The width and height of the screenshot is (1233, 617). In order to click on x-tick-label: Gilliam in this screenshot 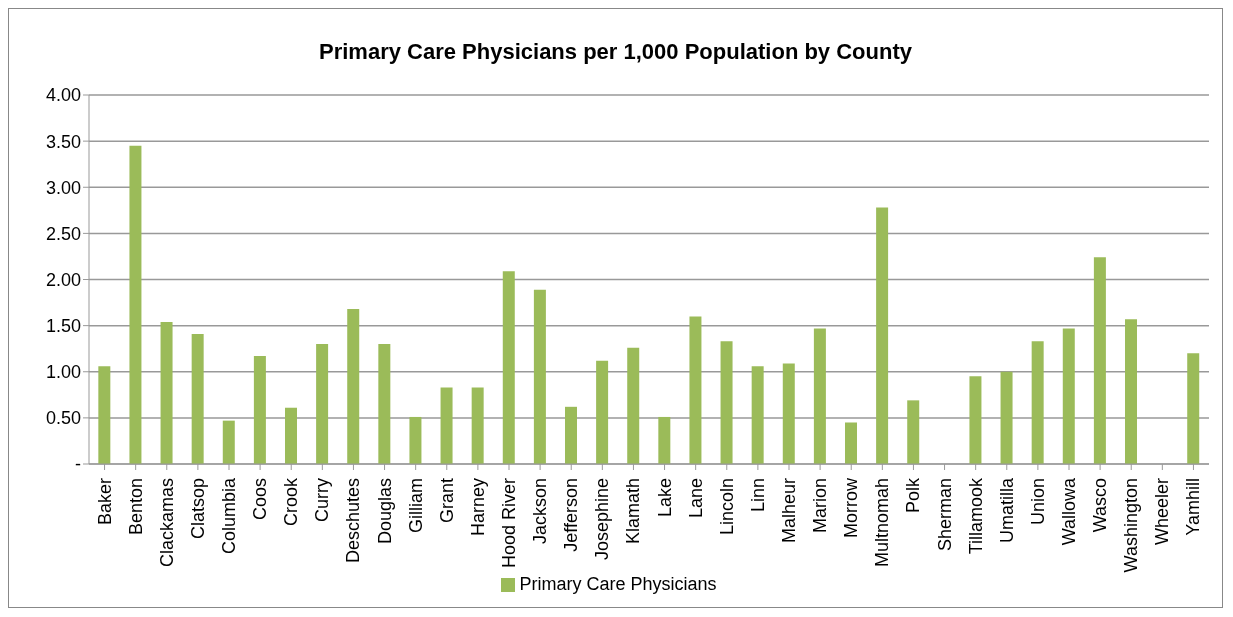, I will do `click(415, 506)`.